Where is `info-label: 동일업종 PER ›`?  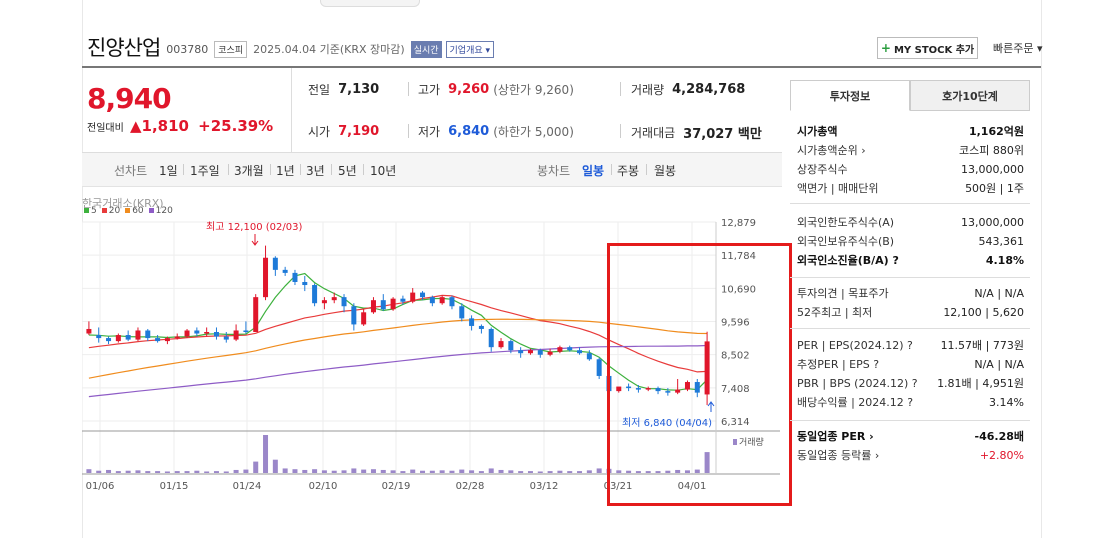
info-label: 동일업종 PER › is located at coordinates (835, 436).